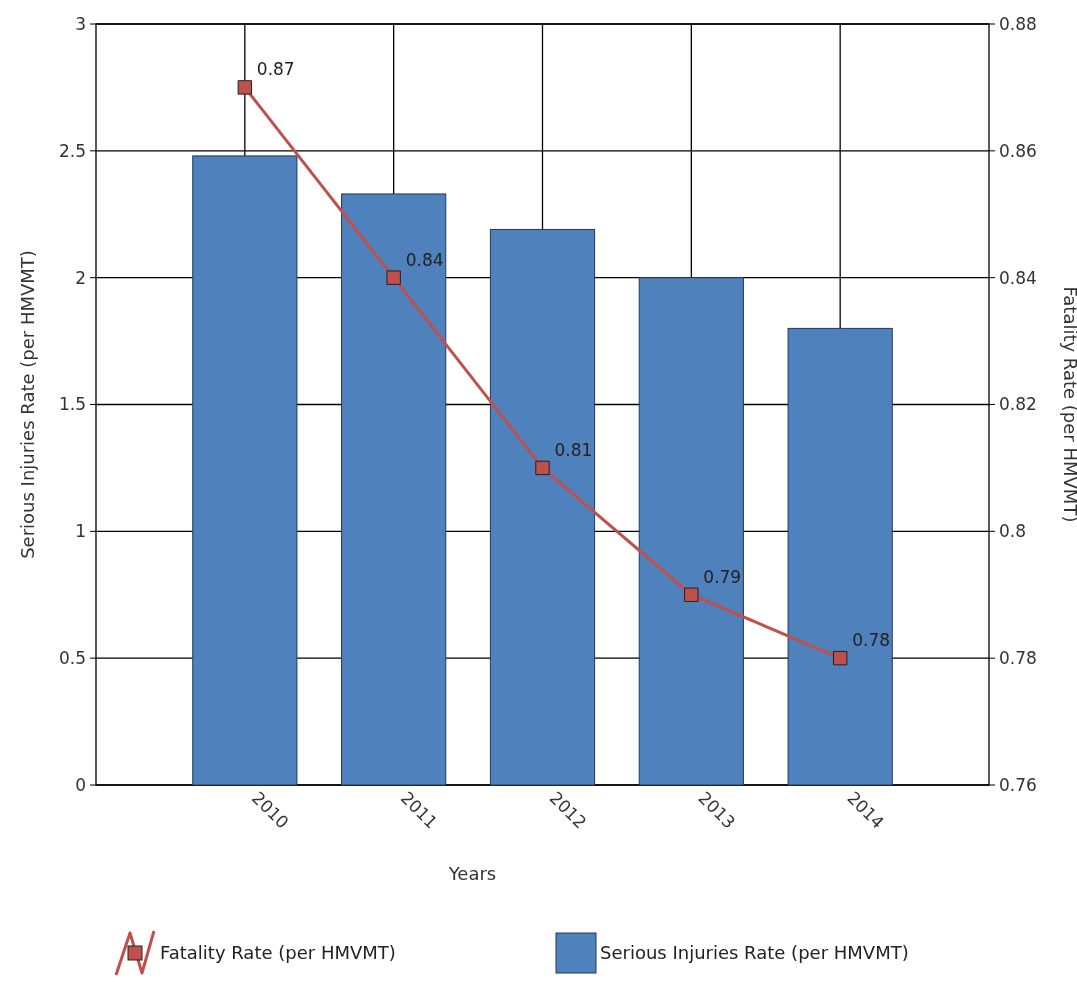 This screenshot has width=1077, height=982. What do you see at coordinates (1018, 277) in the screenshot?
I see `y2-tick-label: 0.84` at bounding box center [1018, 277].